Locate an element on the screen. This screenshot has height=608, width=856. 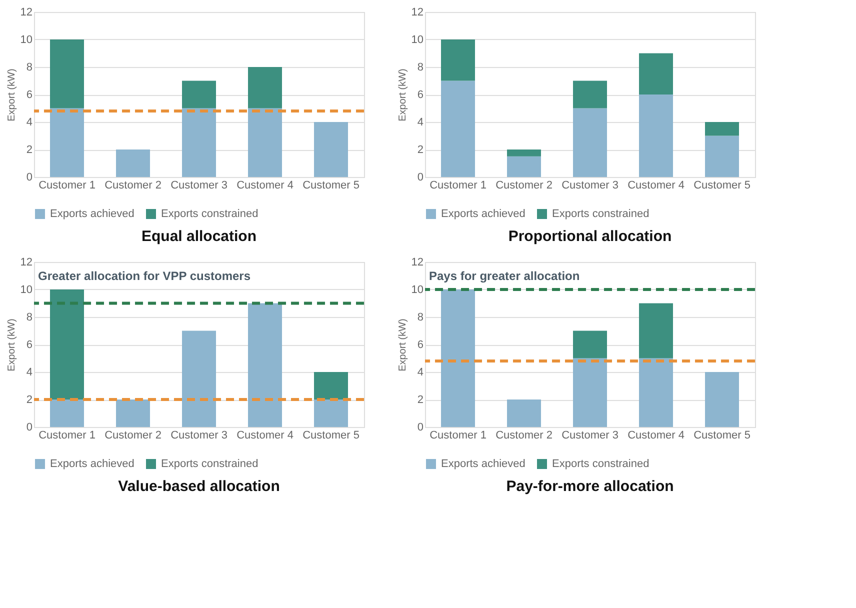
ref-line-label: Greater allocation for VPP customers is located at coordinates (144, 275).